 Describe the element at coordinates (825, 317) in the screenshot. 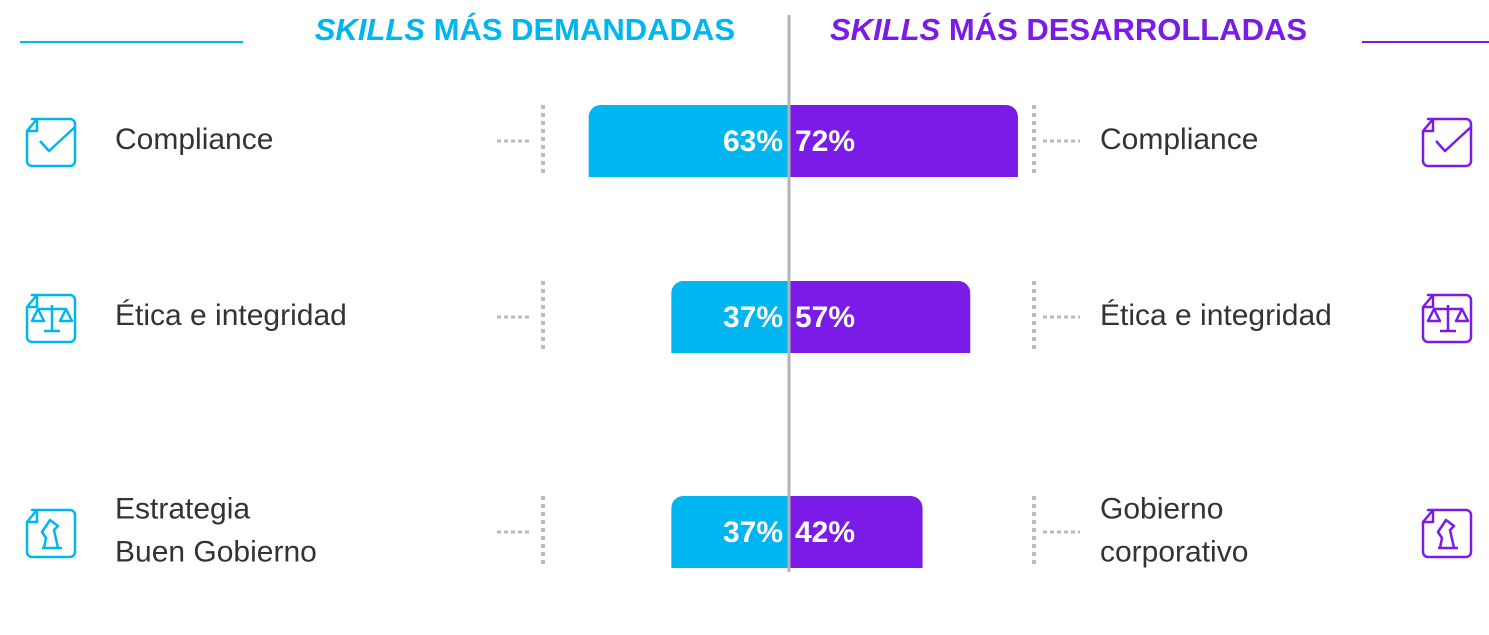

I see `value-label: 57%` at that location.